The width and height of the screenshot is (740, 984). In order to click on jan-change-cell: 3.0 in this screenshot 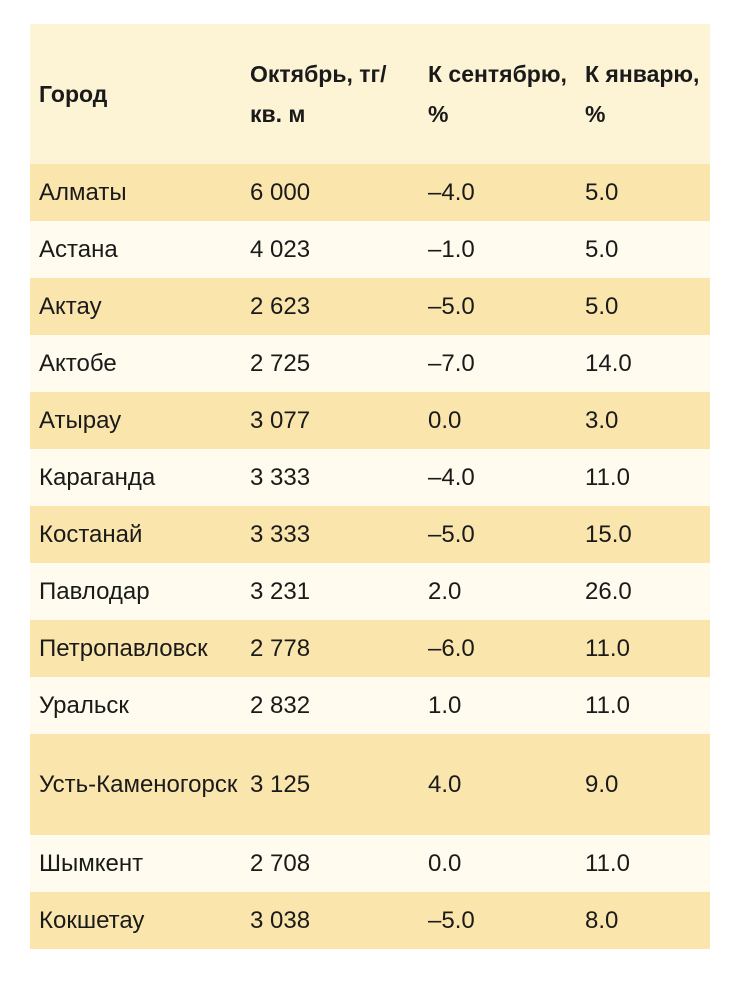, I will do `click(602, 420)`.